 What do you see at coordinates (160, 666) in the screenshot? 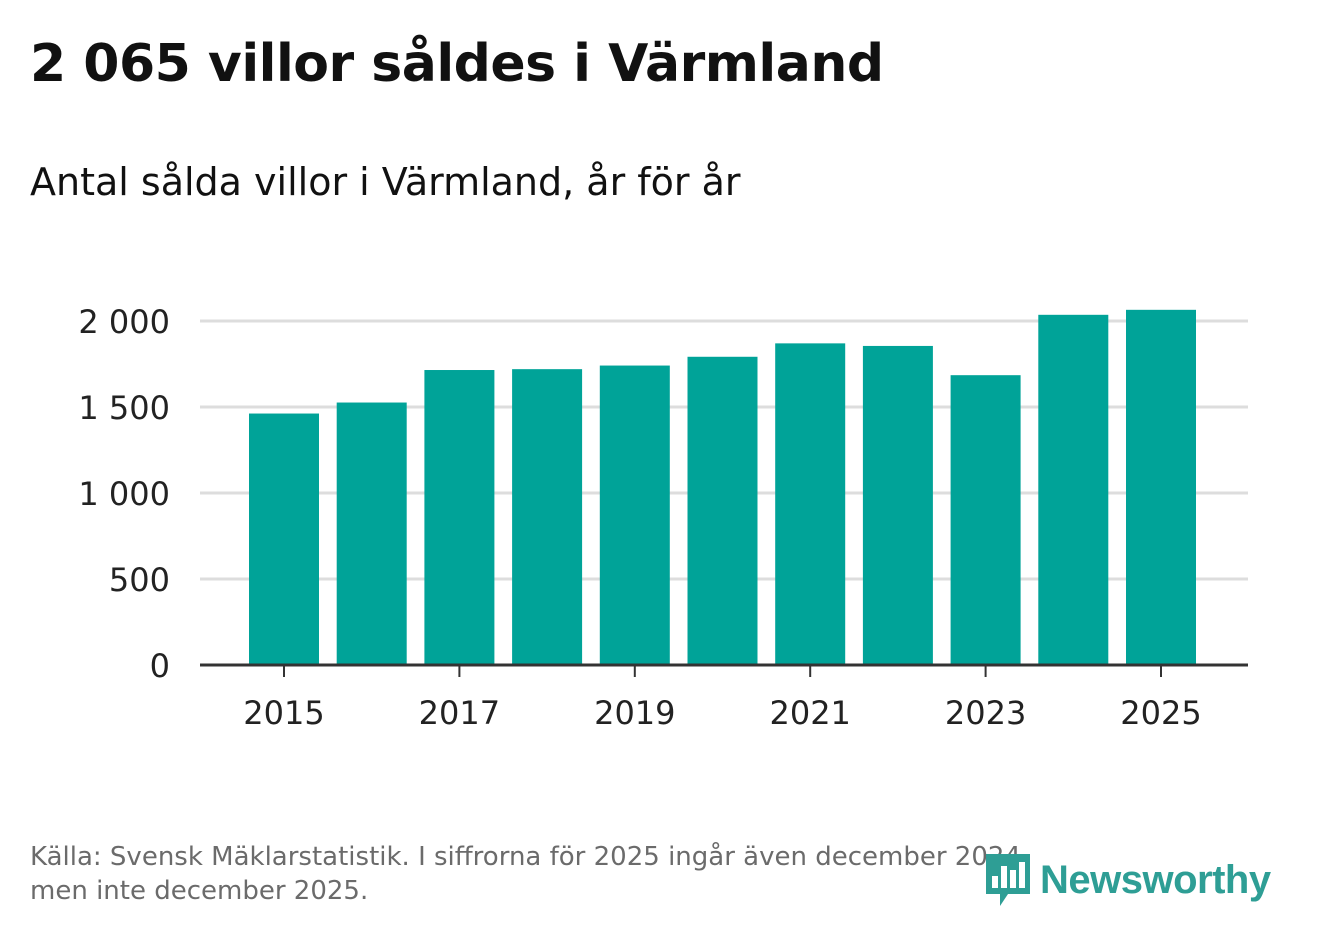
I see `y-tick-label: 0` at bounding box center [160, 666].